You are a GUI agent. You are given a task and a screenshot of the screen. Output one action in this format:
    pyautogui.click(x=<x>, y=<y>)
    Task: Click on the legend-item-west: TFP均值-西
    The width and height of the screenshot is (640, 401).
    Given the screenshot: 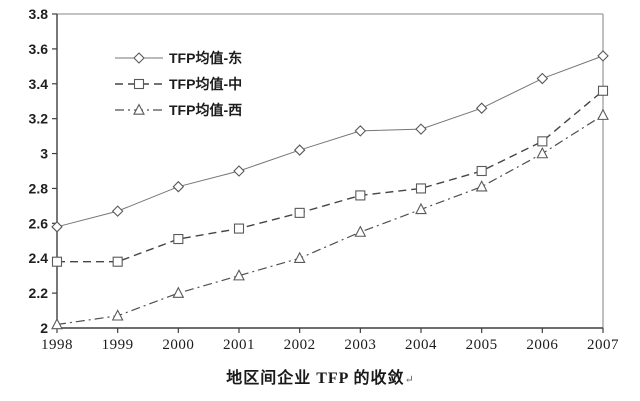 What is the action you would take?
    pyautogui.click(x=178, y=110)
    